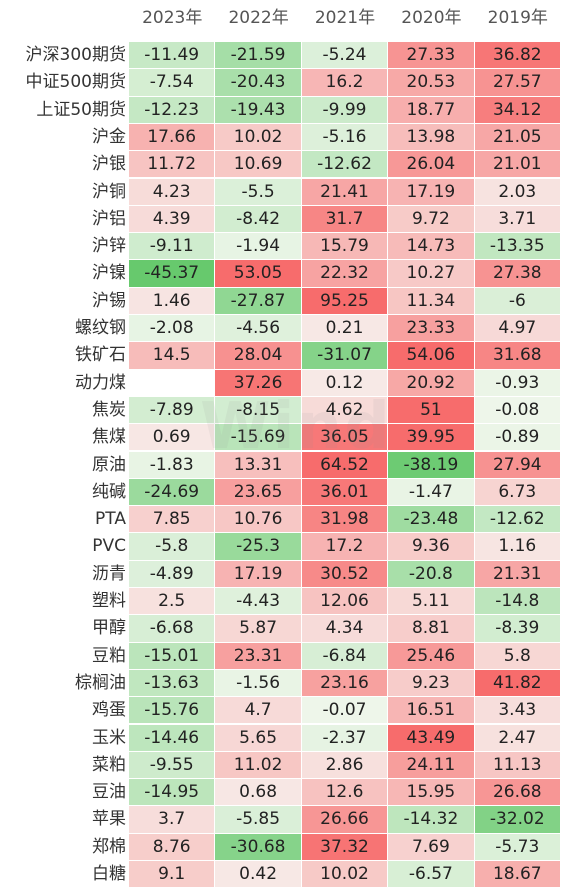  I want to click on row-label: 豆粕, so click(109, 655).